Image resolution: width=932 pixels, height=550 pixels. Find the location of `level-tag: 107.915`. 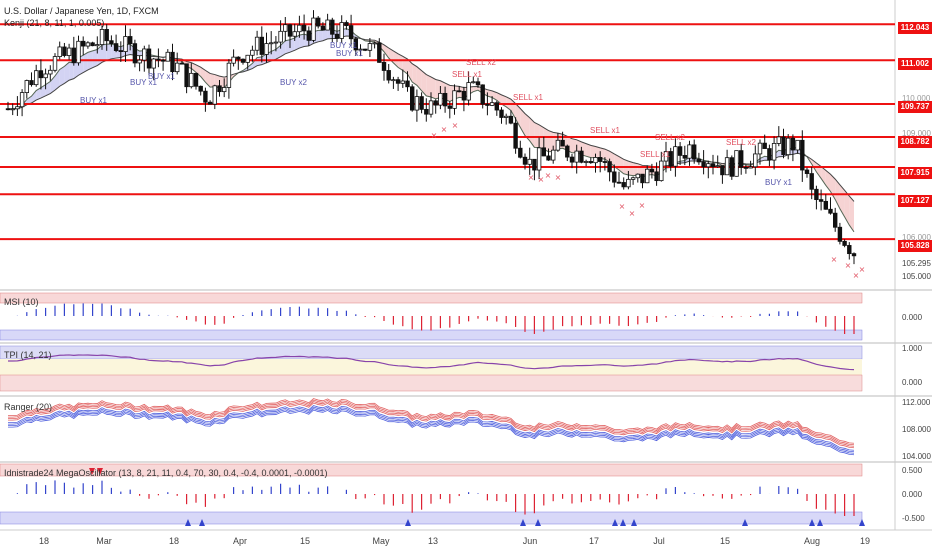

level-tag: 107.915 is located at coordinates (915, 173).